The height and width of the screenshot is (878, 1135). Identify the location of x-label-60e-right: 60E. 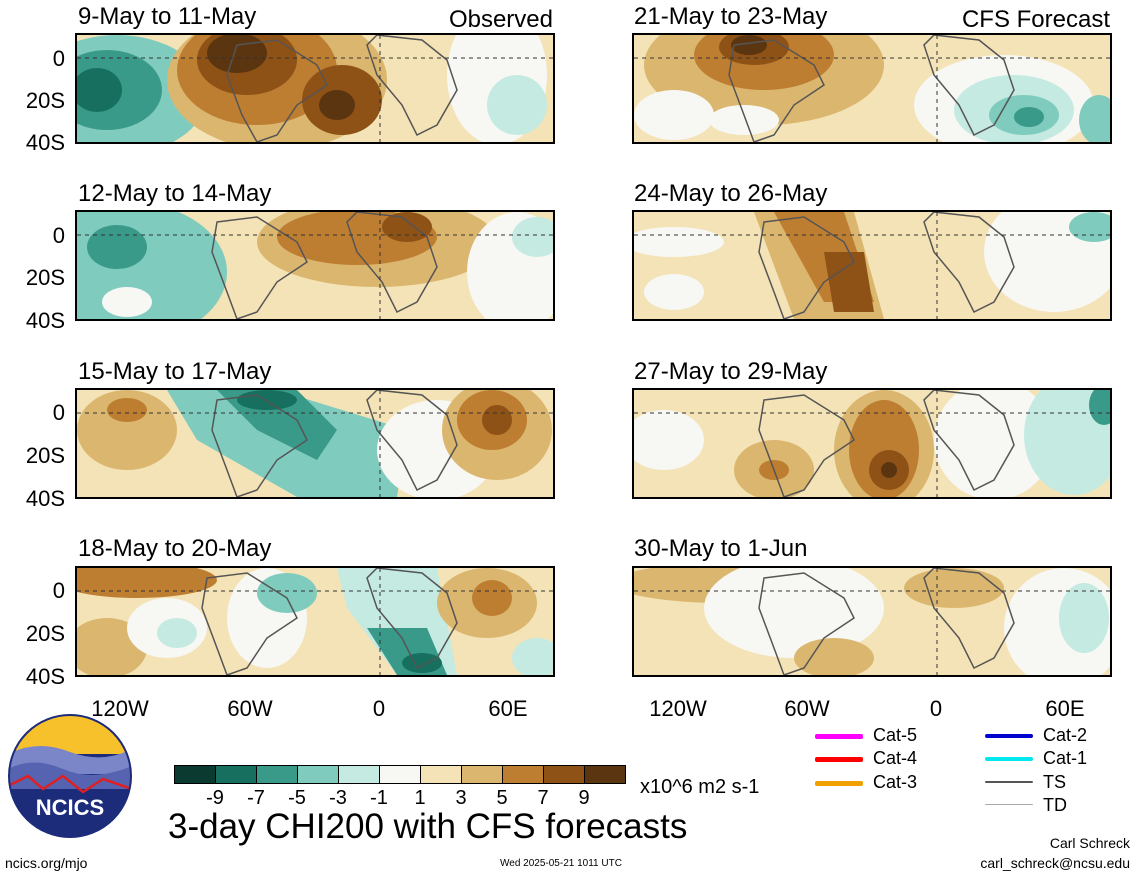
(1065, 708).